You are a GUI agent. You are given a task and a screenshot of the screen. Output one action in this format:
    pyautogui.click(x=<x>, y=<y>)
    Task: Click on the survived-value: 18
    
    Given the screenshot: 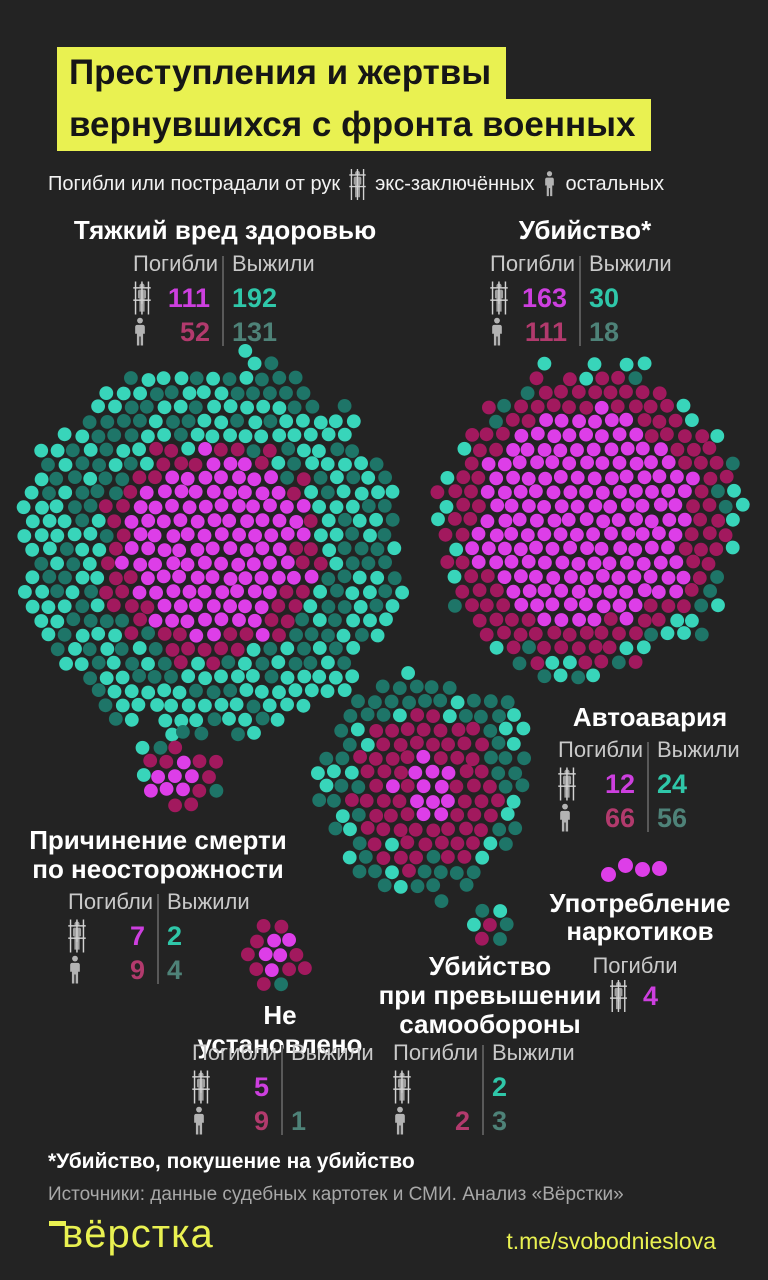 What is the action you would take?
    pyautogui.click(x=604, y=332)
    